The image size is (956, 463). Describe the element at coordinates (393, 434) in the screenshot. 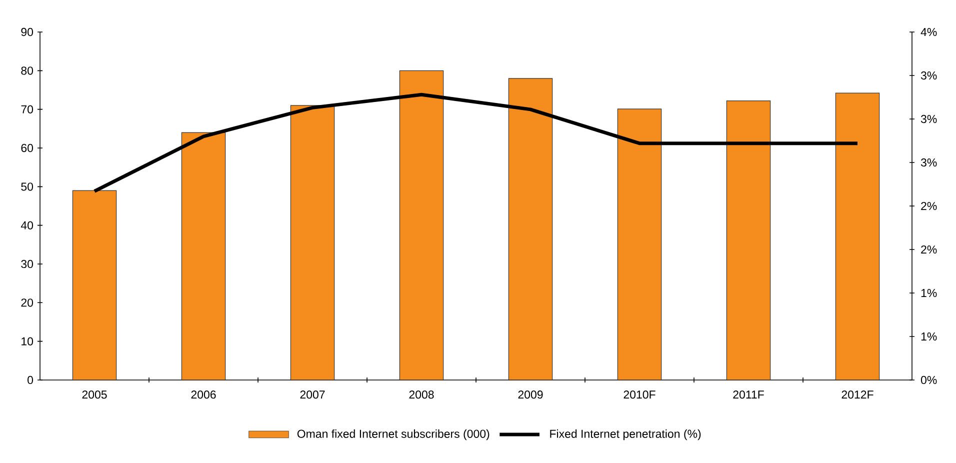

I see `legend-label: Oman fixed Internet subscribers (000)` at that location.